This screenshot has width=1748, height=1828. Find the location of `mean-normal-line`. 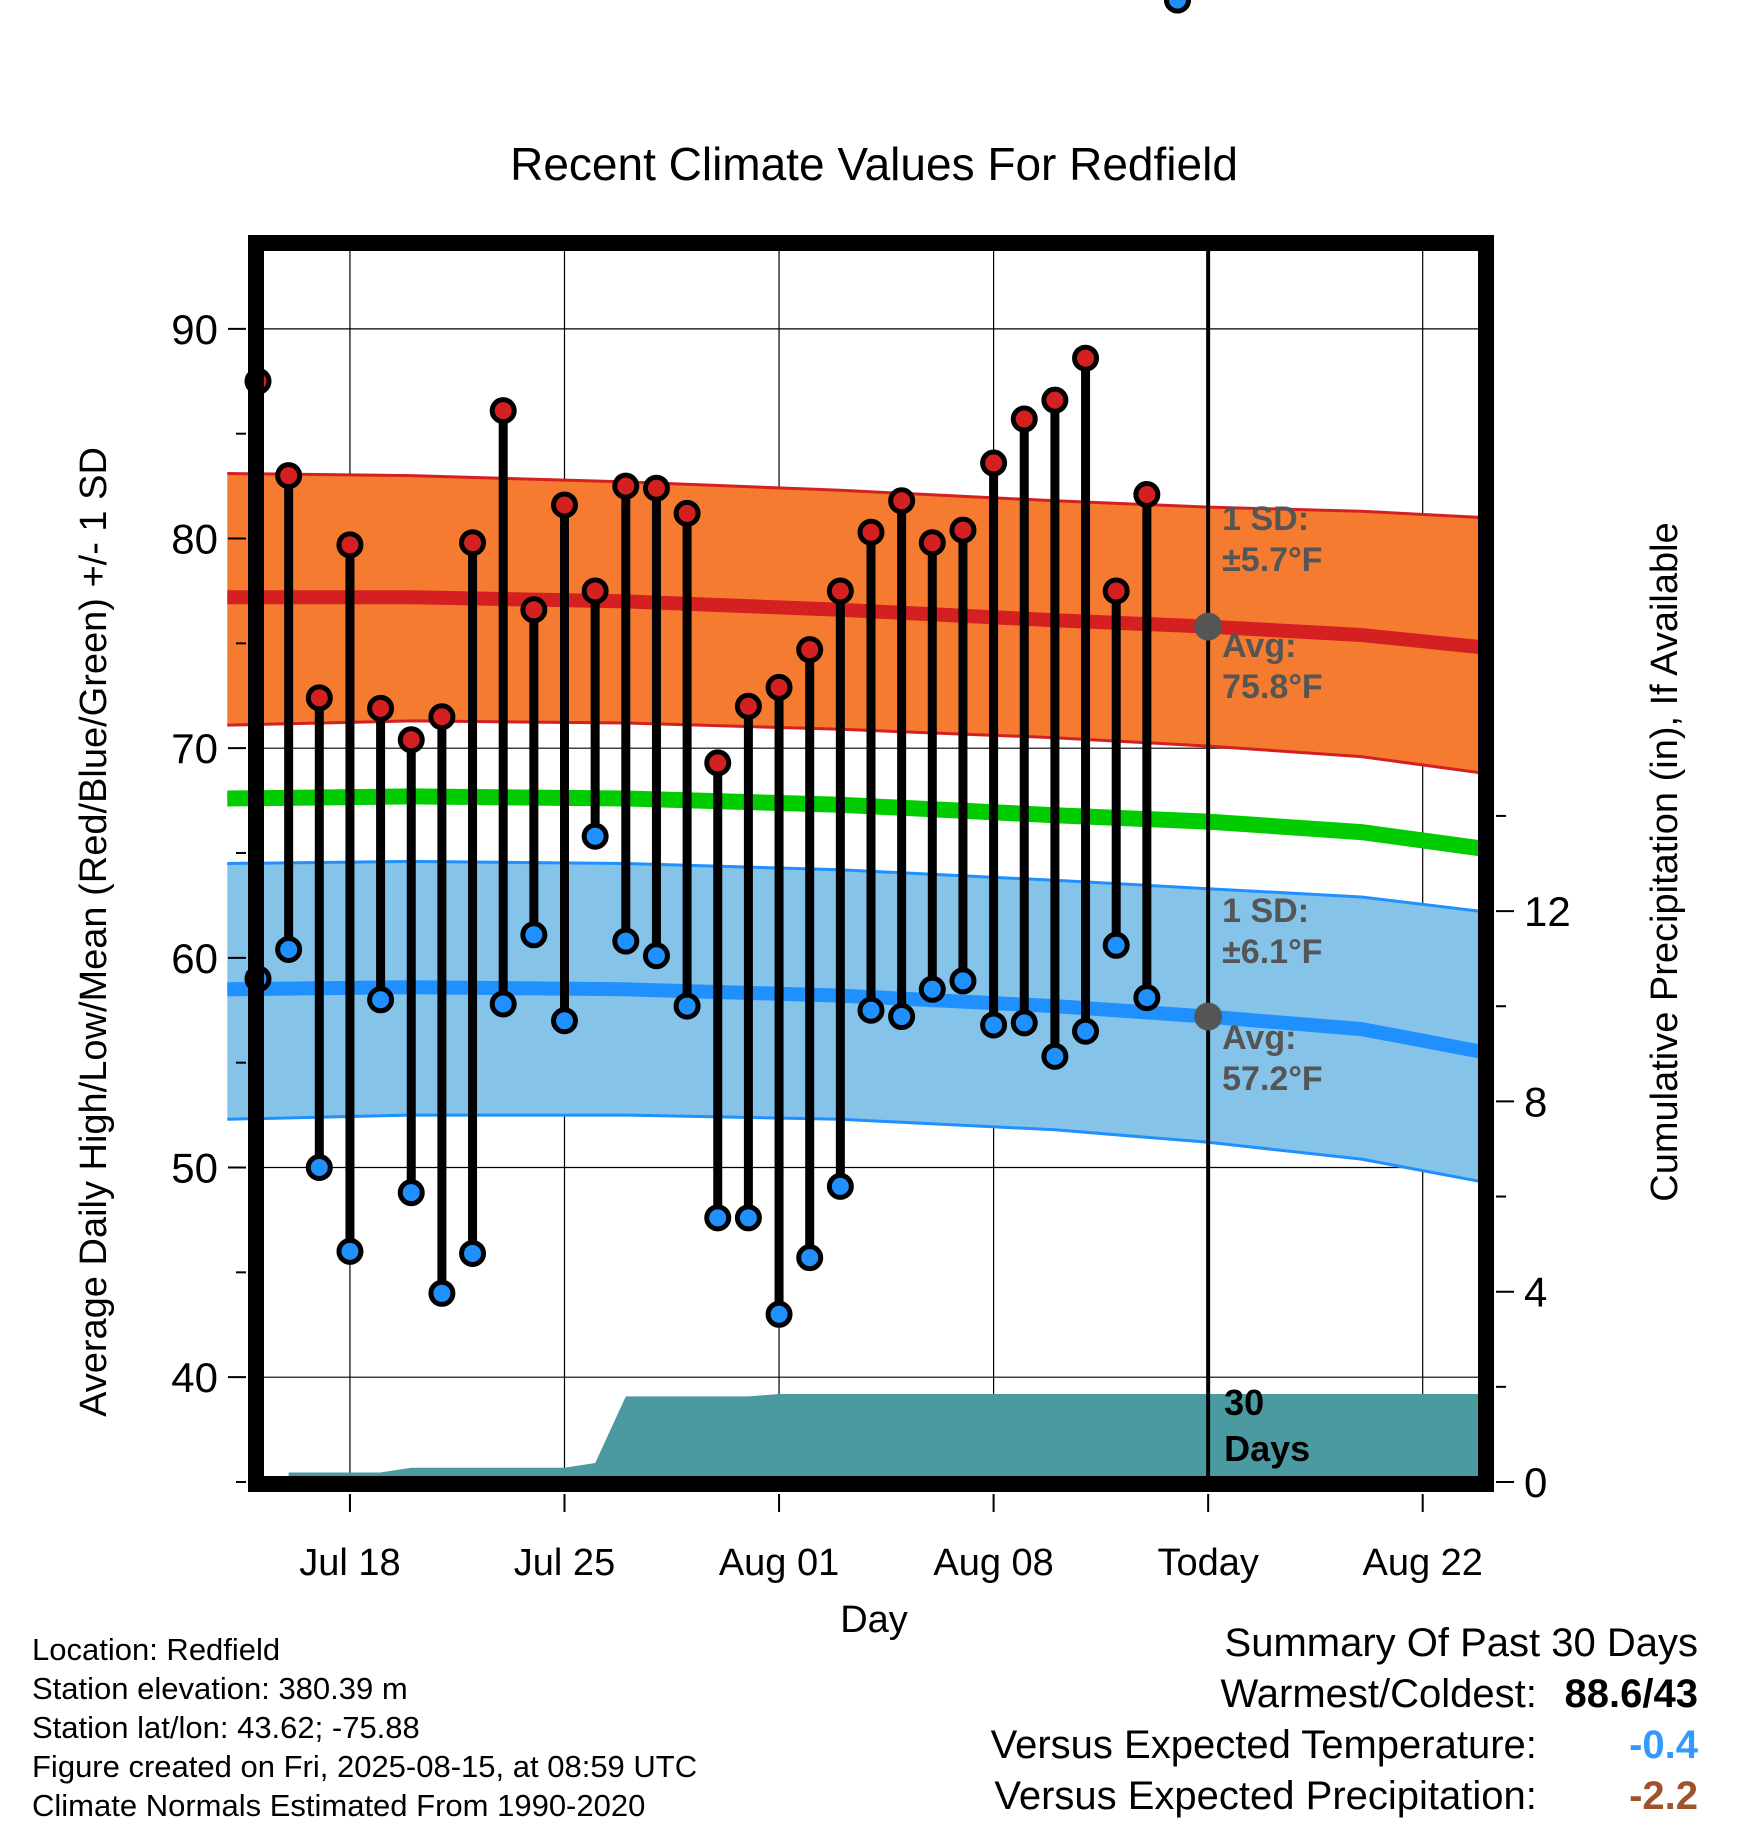

mean-normal-line is located at coordinates (856, 822).